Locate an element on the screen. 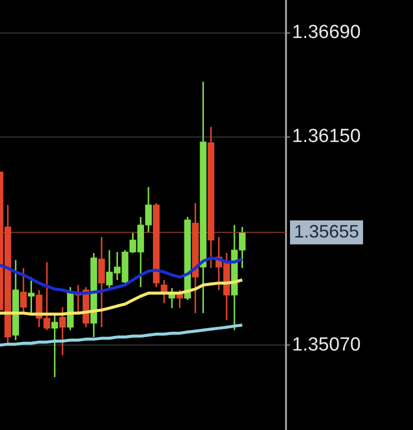  y-tick-label: 1.36150 is located at coordinates (326, 137).